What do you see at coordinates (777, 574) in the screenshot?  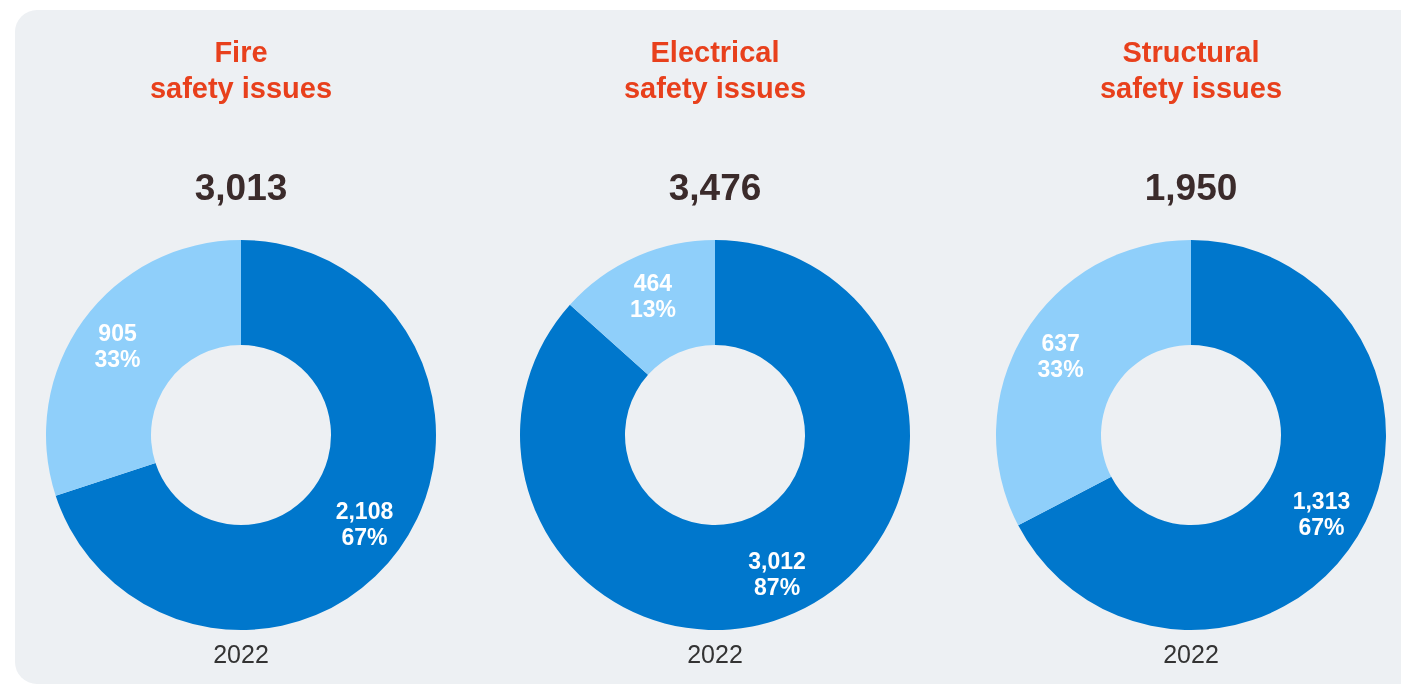 I see `data-label: 3,012 87%` at bounding box center [777, 574].